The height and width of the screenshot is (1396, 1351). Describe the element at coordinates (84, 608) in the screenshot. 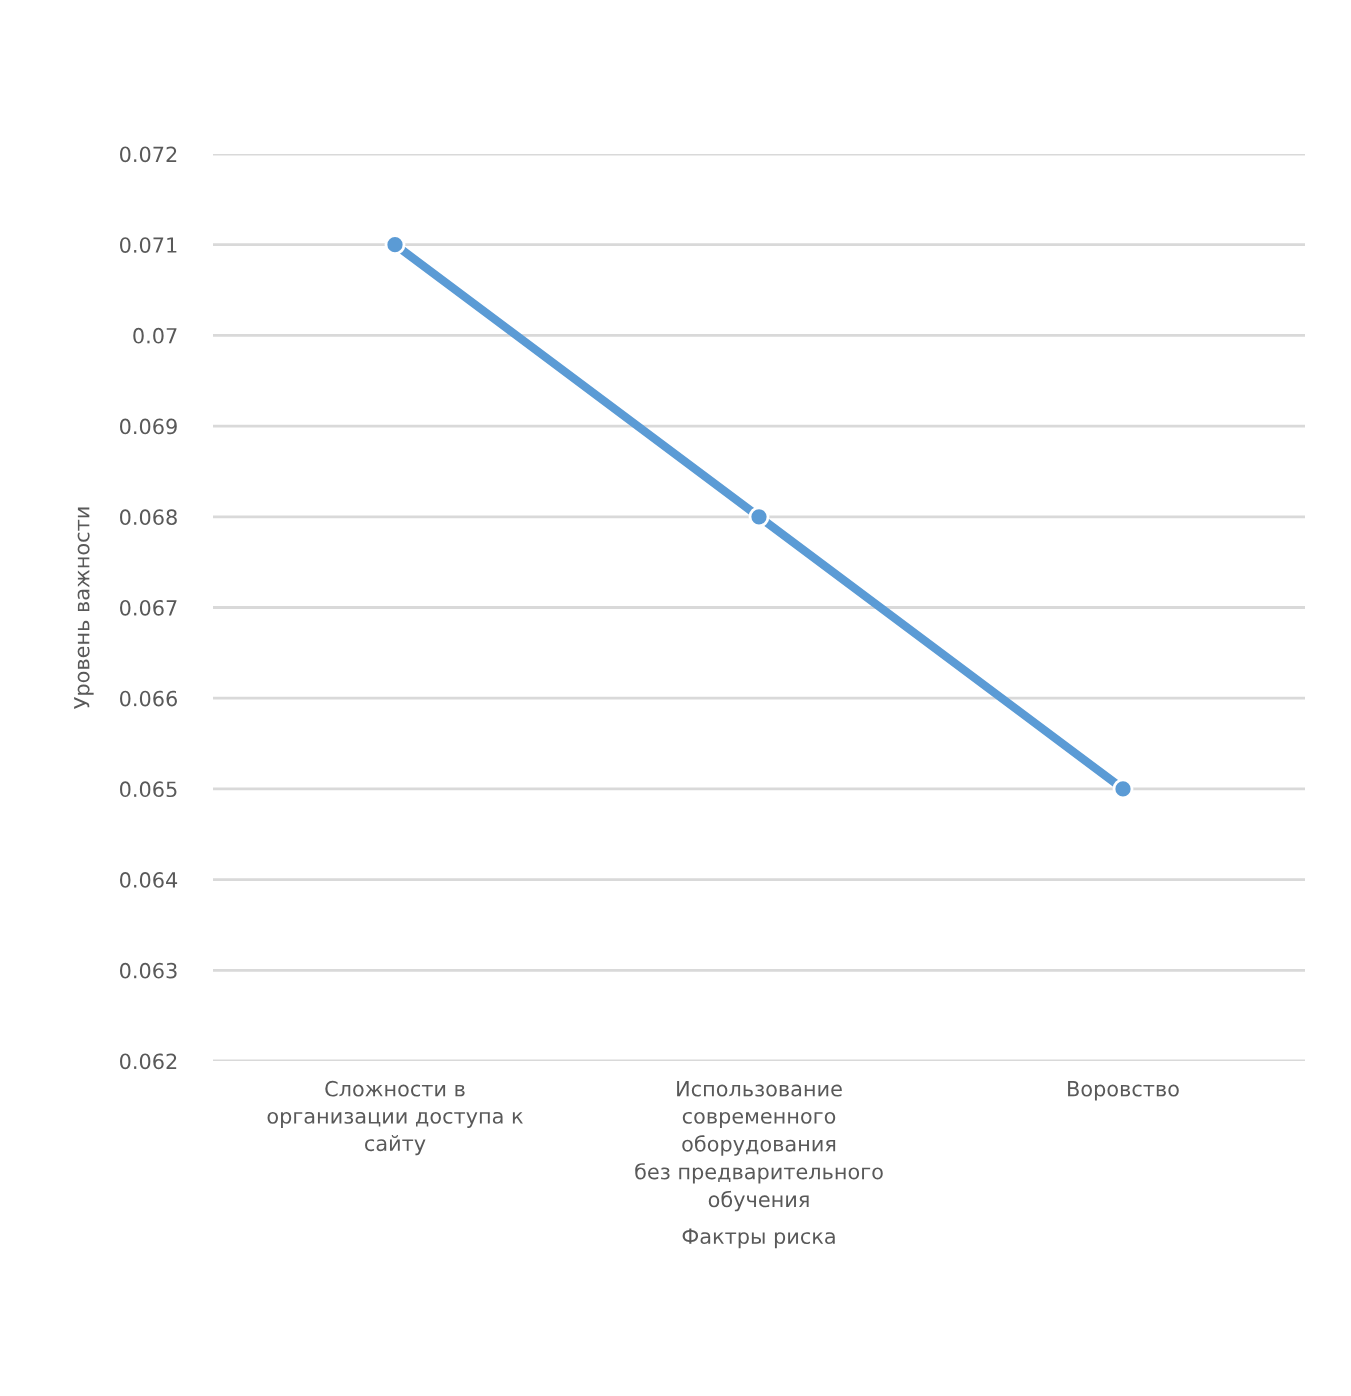

I see `y-axis-title: Уровень важности` at that location.